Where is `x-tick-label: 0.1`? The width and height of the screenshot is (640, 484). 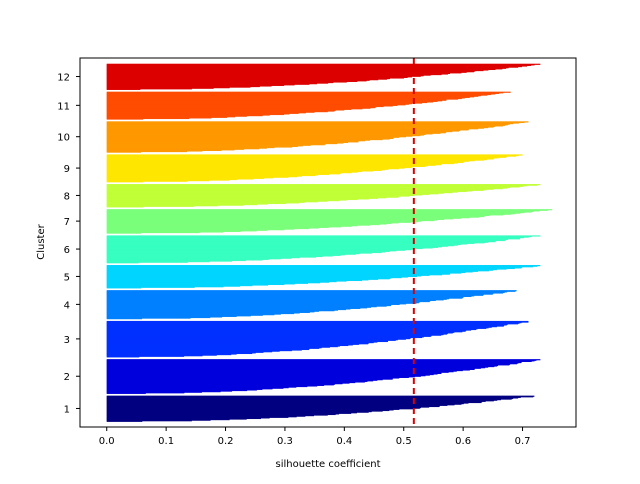
x-tick-label: 0.1 is located at coordinates (166, 441).